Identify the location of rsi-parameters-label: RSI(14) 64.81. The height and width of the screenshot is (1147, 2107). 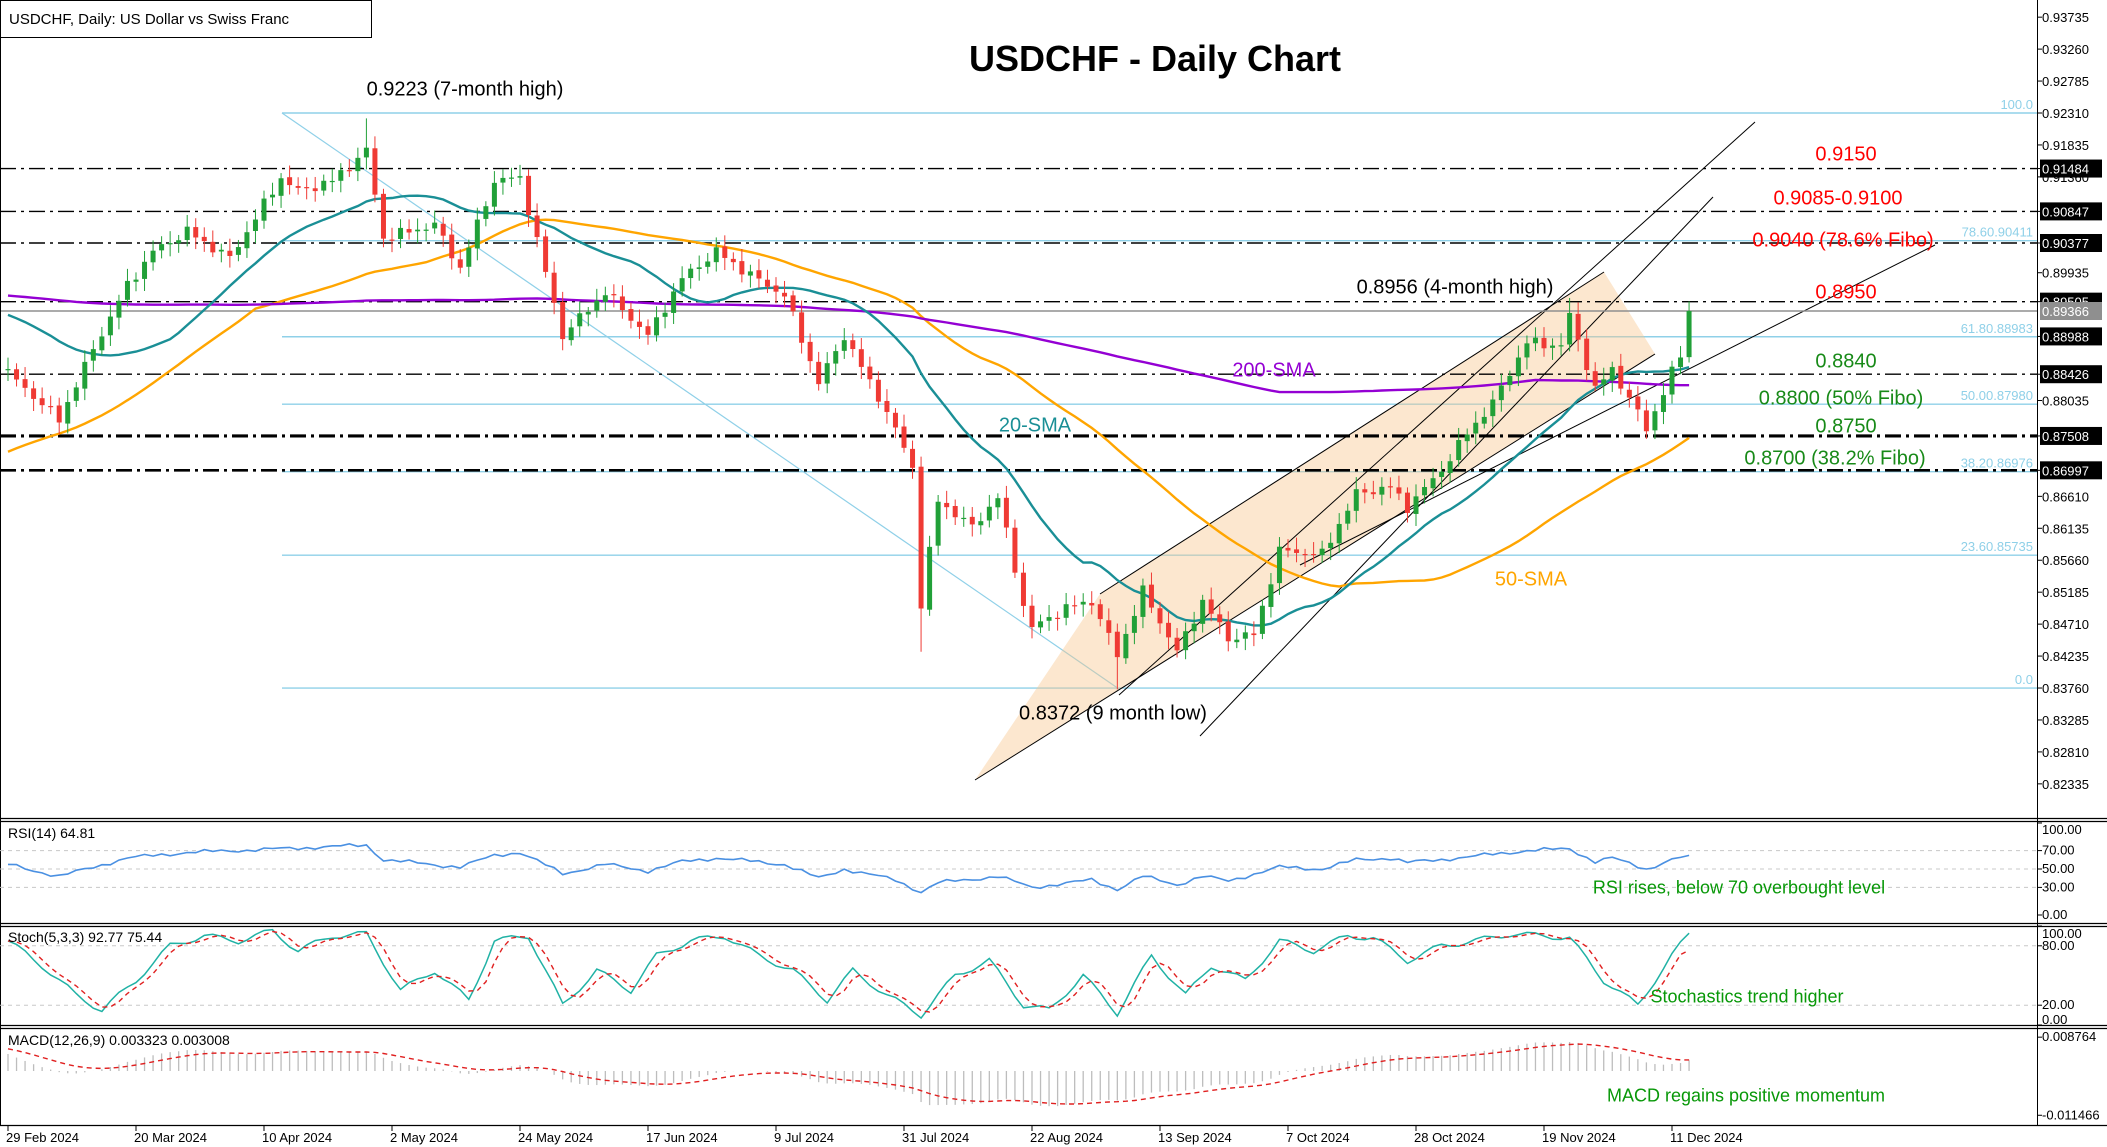
(52, 833).